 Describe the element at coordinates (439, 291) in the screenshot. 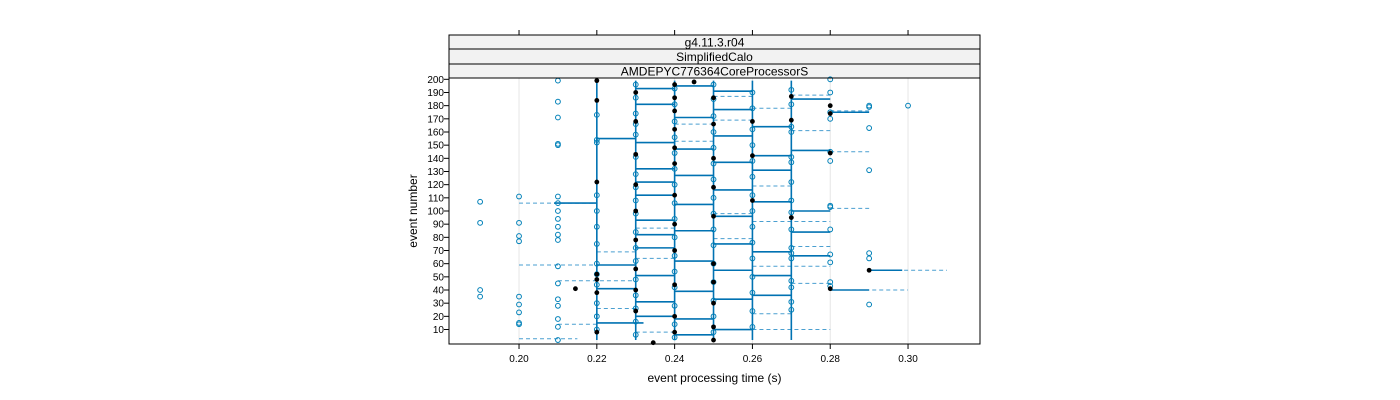

I see `y-tick-label: 40` at that location.